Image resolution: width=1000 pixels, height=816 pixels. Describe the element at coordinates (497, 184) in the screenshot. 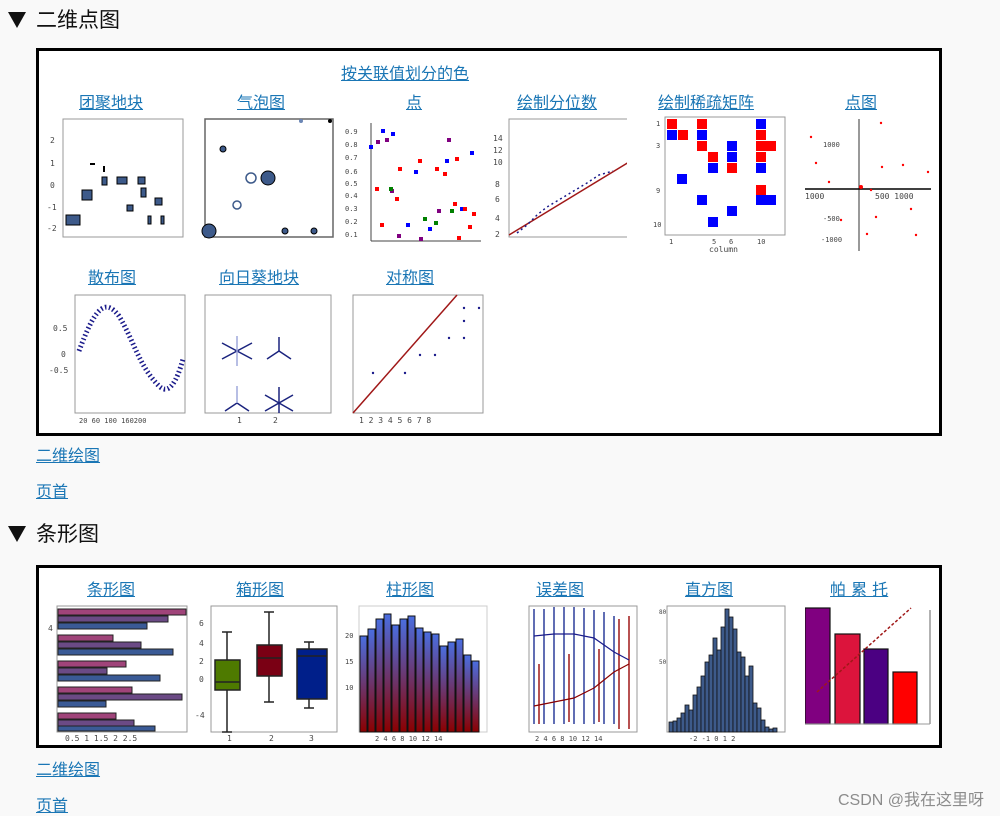

I see `svg-text: 8` at that location.